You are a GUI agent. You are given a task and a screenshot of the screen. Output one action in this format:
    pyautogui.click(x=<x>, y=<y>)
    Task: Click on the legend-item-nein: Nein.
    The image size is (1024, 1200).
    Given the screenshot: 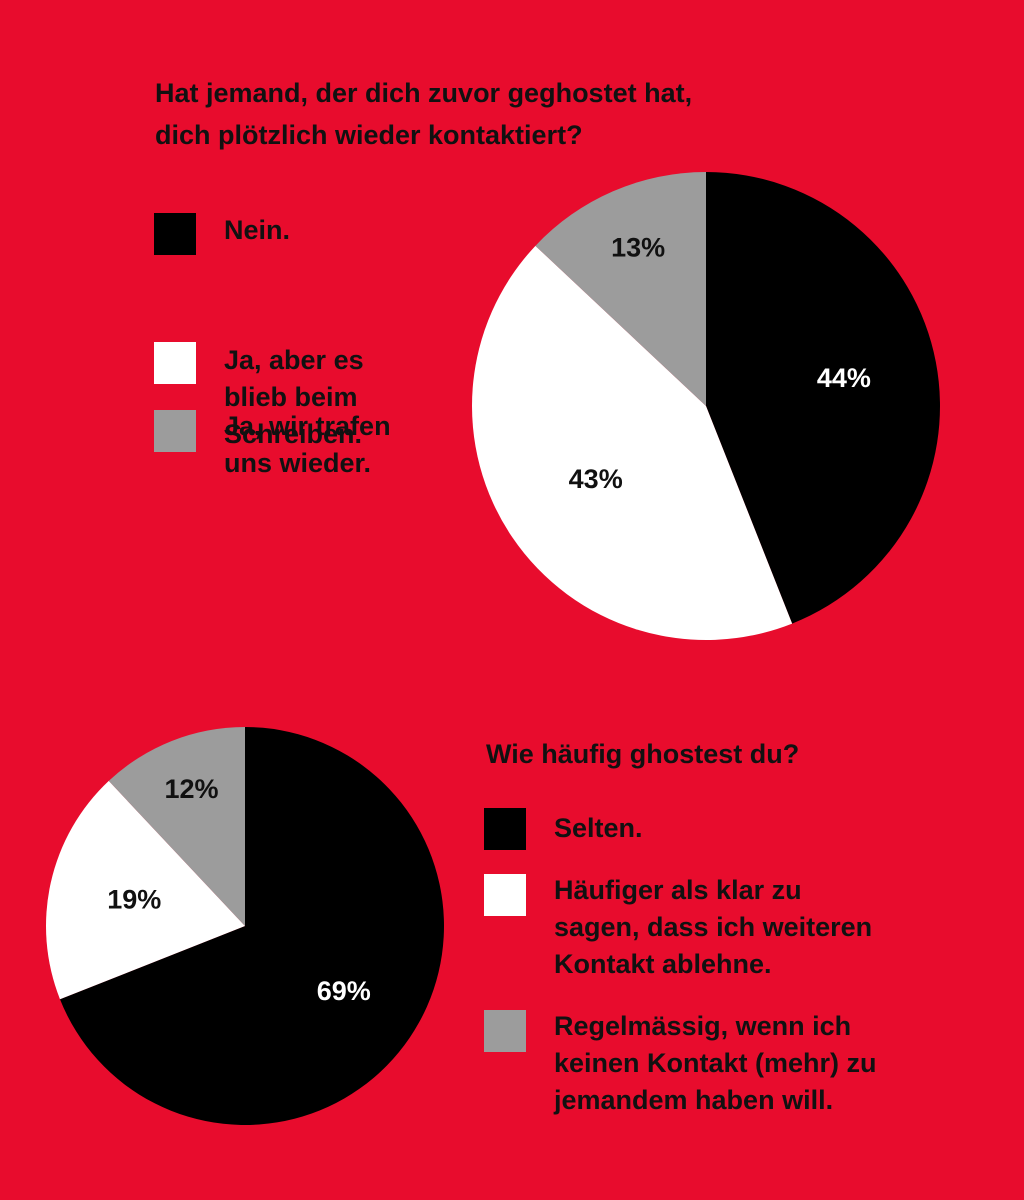 What is the action you would take?
    pyautogui.click(x=272, y=244)
    